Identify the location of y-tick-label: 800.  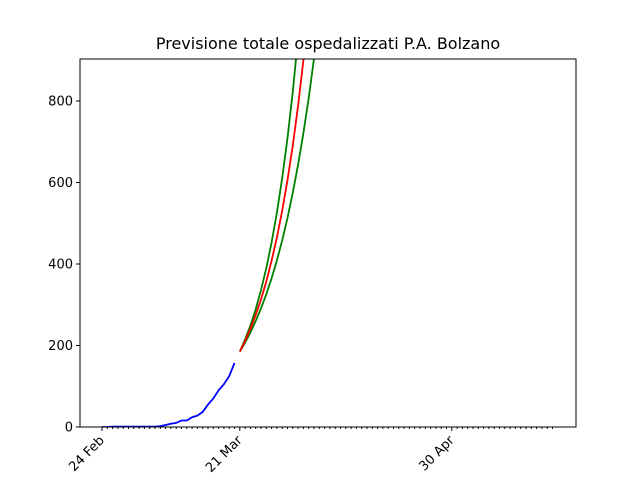
(60, 101).